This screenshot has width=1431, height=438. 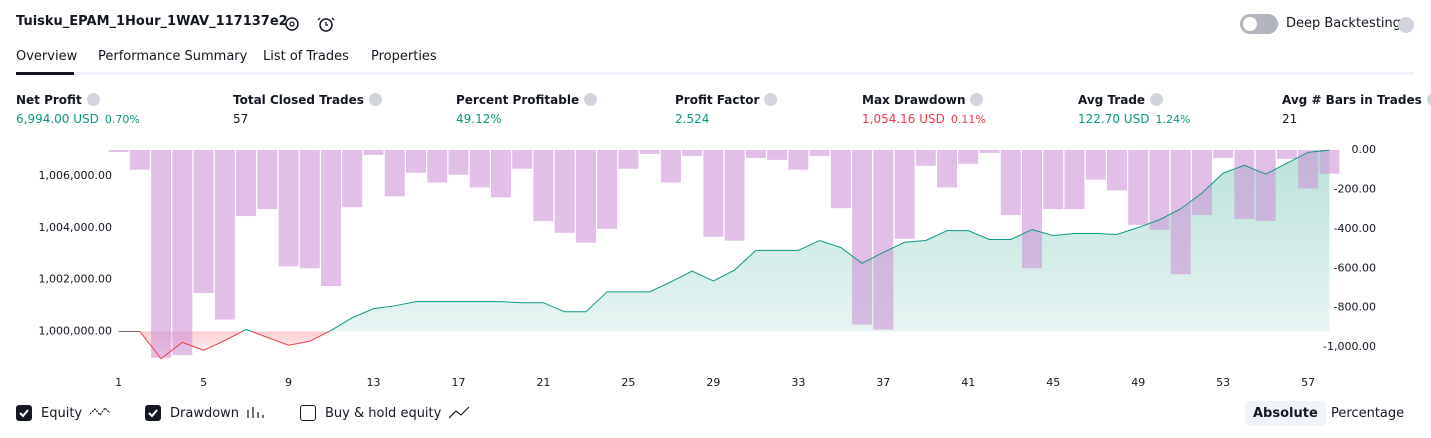 I want to click on x-tick-label: 49, so click(x=1138, y=382).